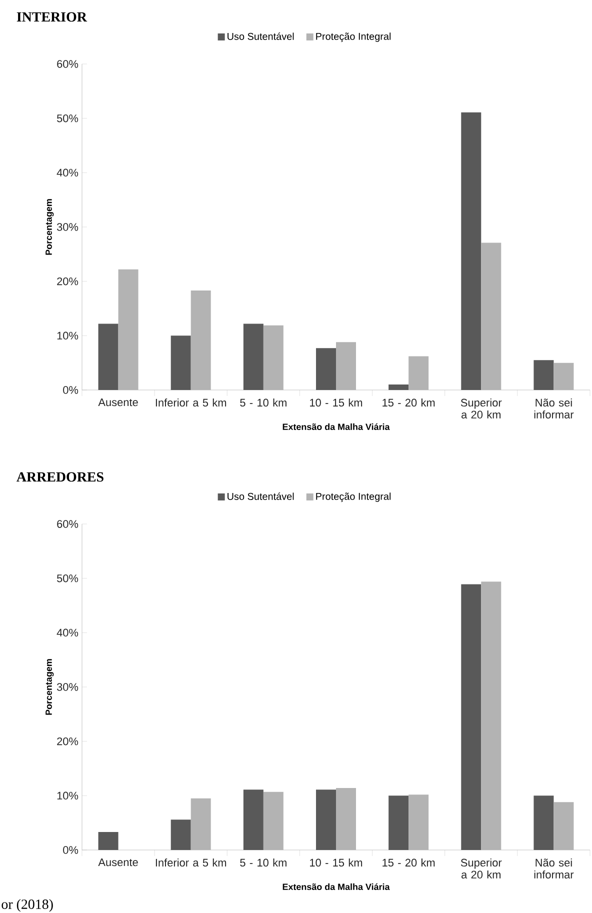 This screenshot has height=913, width=592. What do you see at coordinates (27, 905) in the screenshot?
I see `text: or (2018)` at bounding box center [27, 905].